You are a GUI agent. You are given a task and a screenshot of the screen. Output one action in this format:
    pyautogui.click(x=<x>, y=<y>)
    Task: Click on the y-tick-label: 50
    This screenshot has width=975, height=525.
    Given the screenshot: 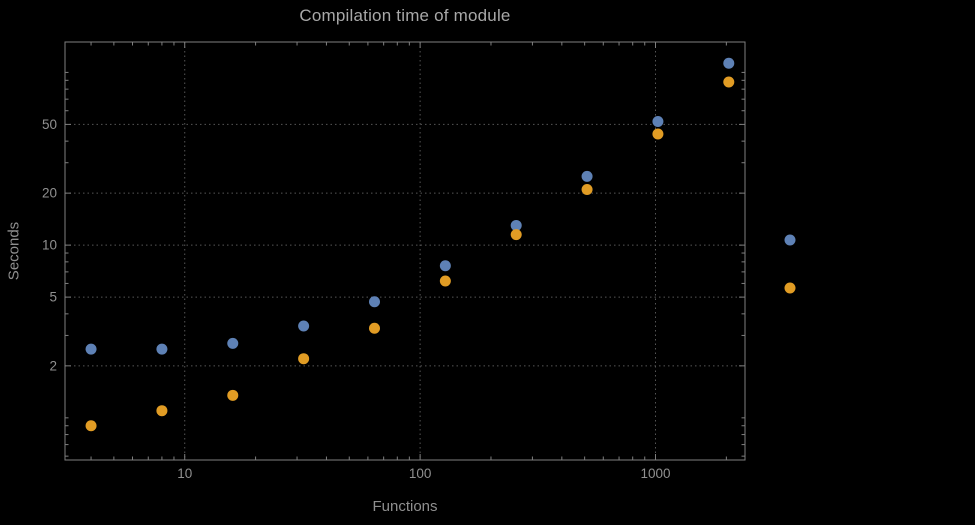 What is the action you would take?
    pyautogui.click(x=49, y=124)
    